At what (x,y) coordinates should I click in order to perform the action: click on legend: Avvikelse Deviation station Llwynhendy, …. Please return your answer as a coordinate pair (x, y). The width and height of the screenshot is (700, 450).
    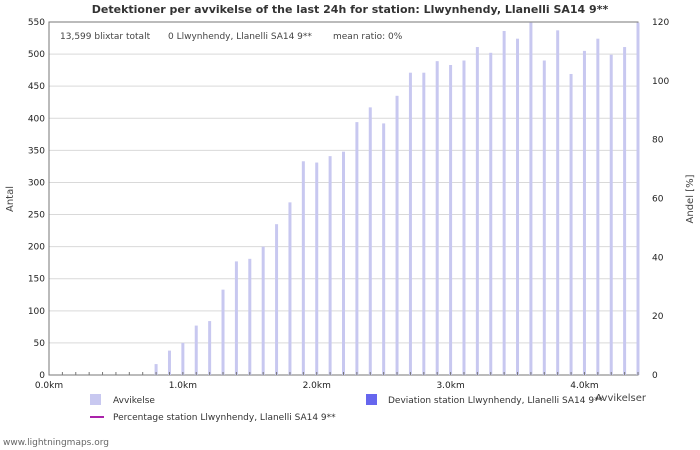
    Looking at the image, I should click on (347, 408).